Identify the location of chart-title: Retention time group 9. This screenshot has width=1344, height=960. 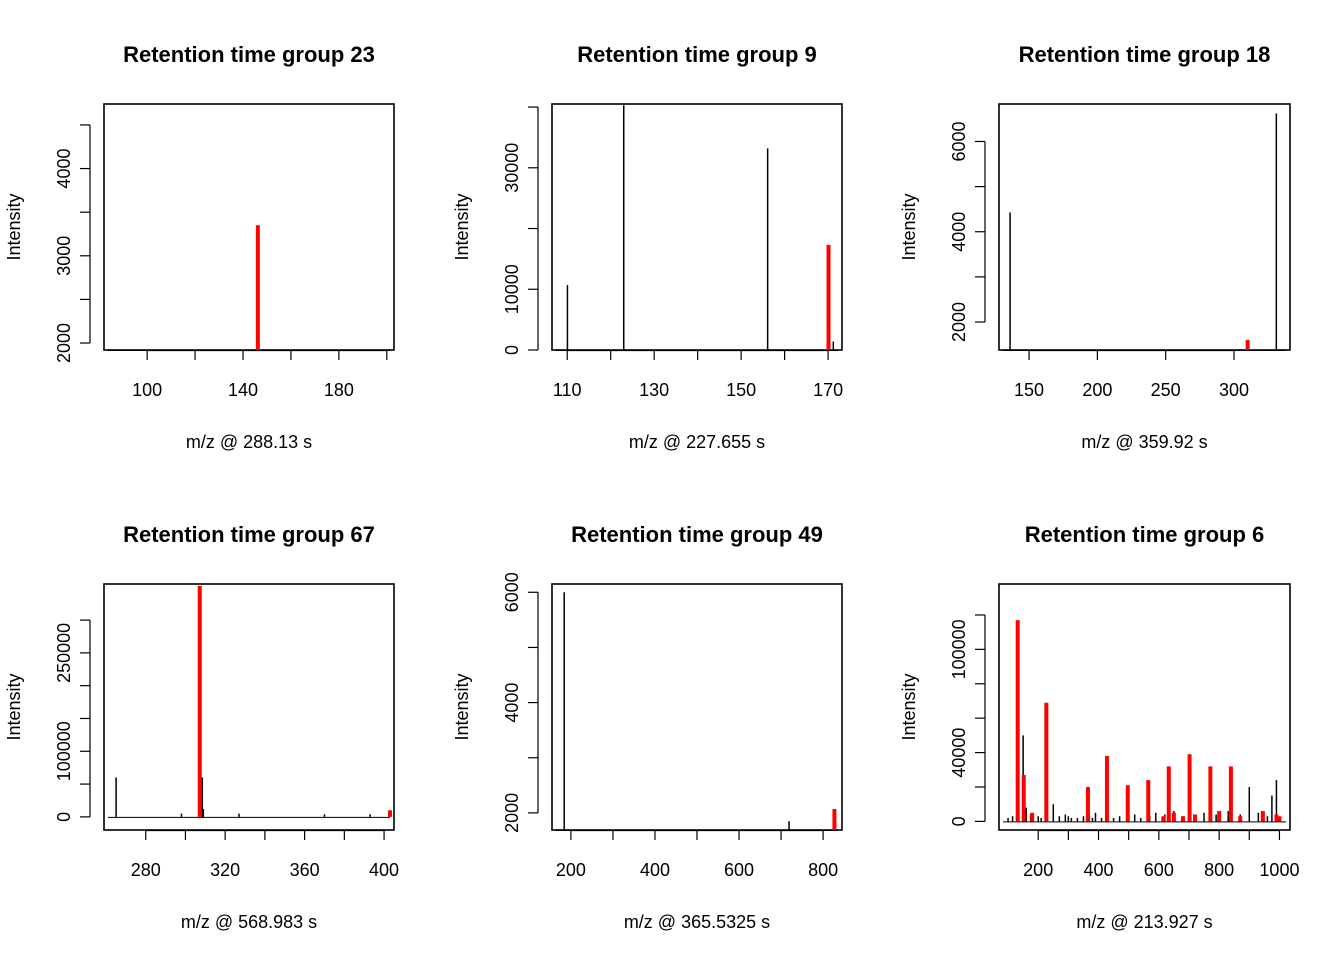
(697, 54).